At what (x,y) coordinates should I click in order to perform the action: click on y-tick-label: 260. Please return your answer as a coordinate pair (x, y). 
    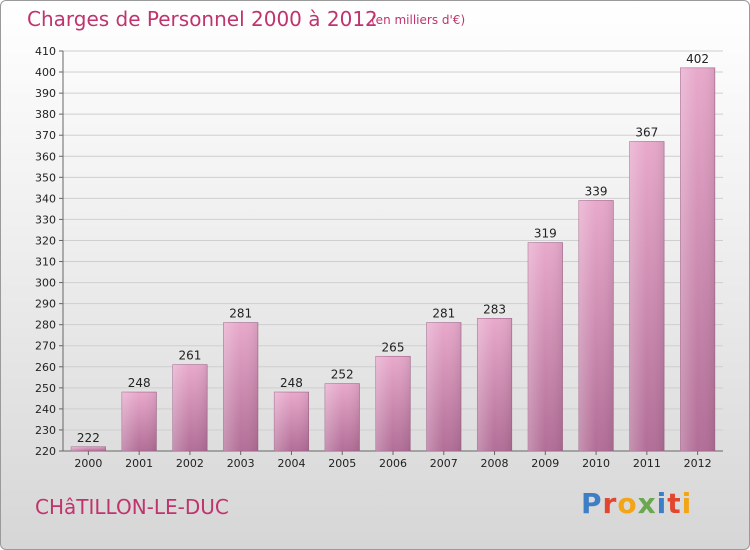
    Looking at the image, I should click on (45, 367).